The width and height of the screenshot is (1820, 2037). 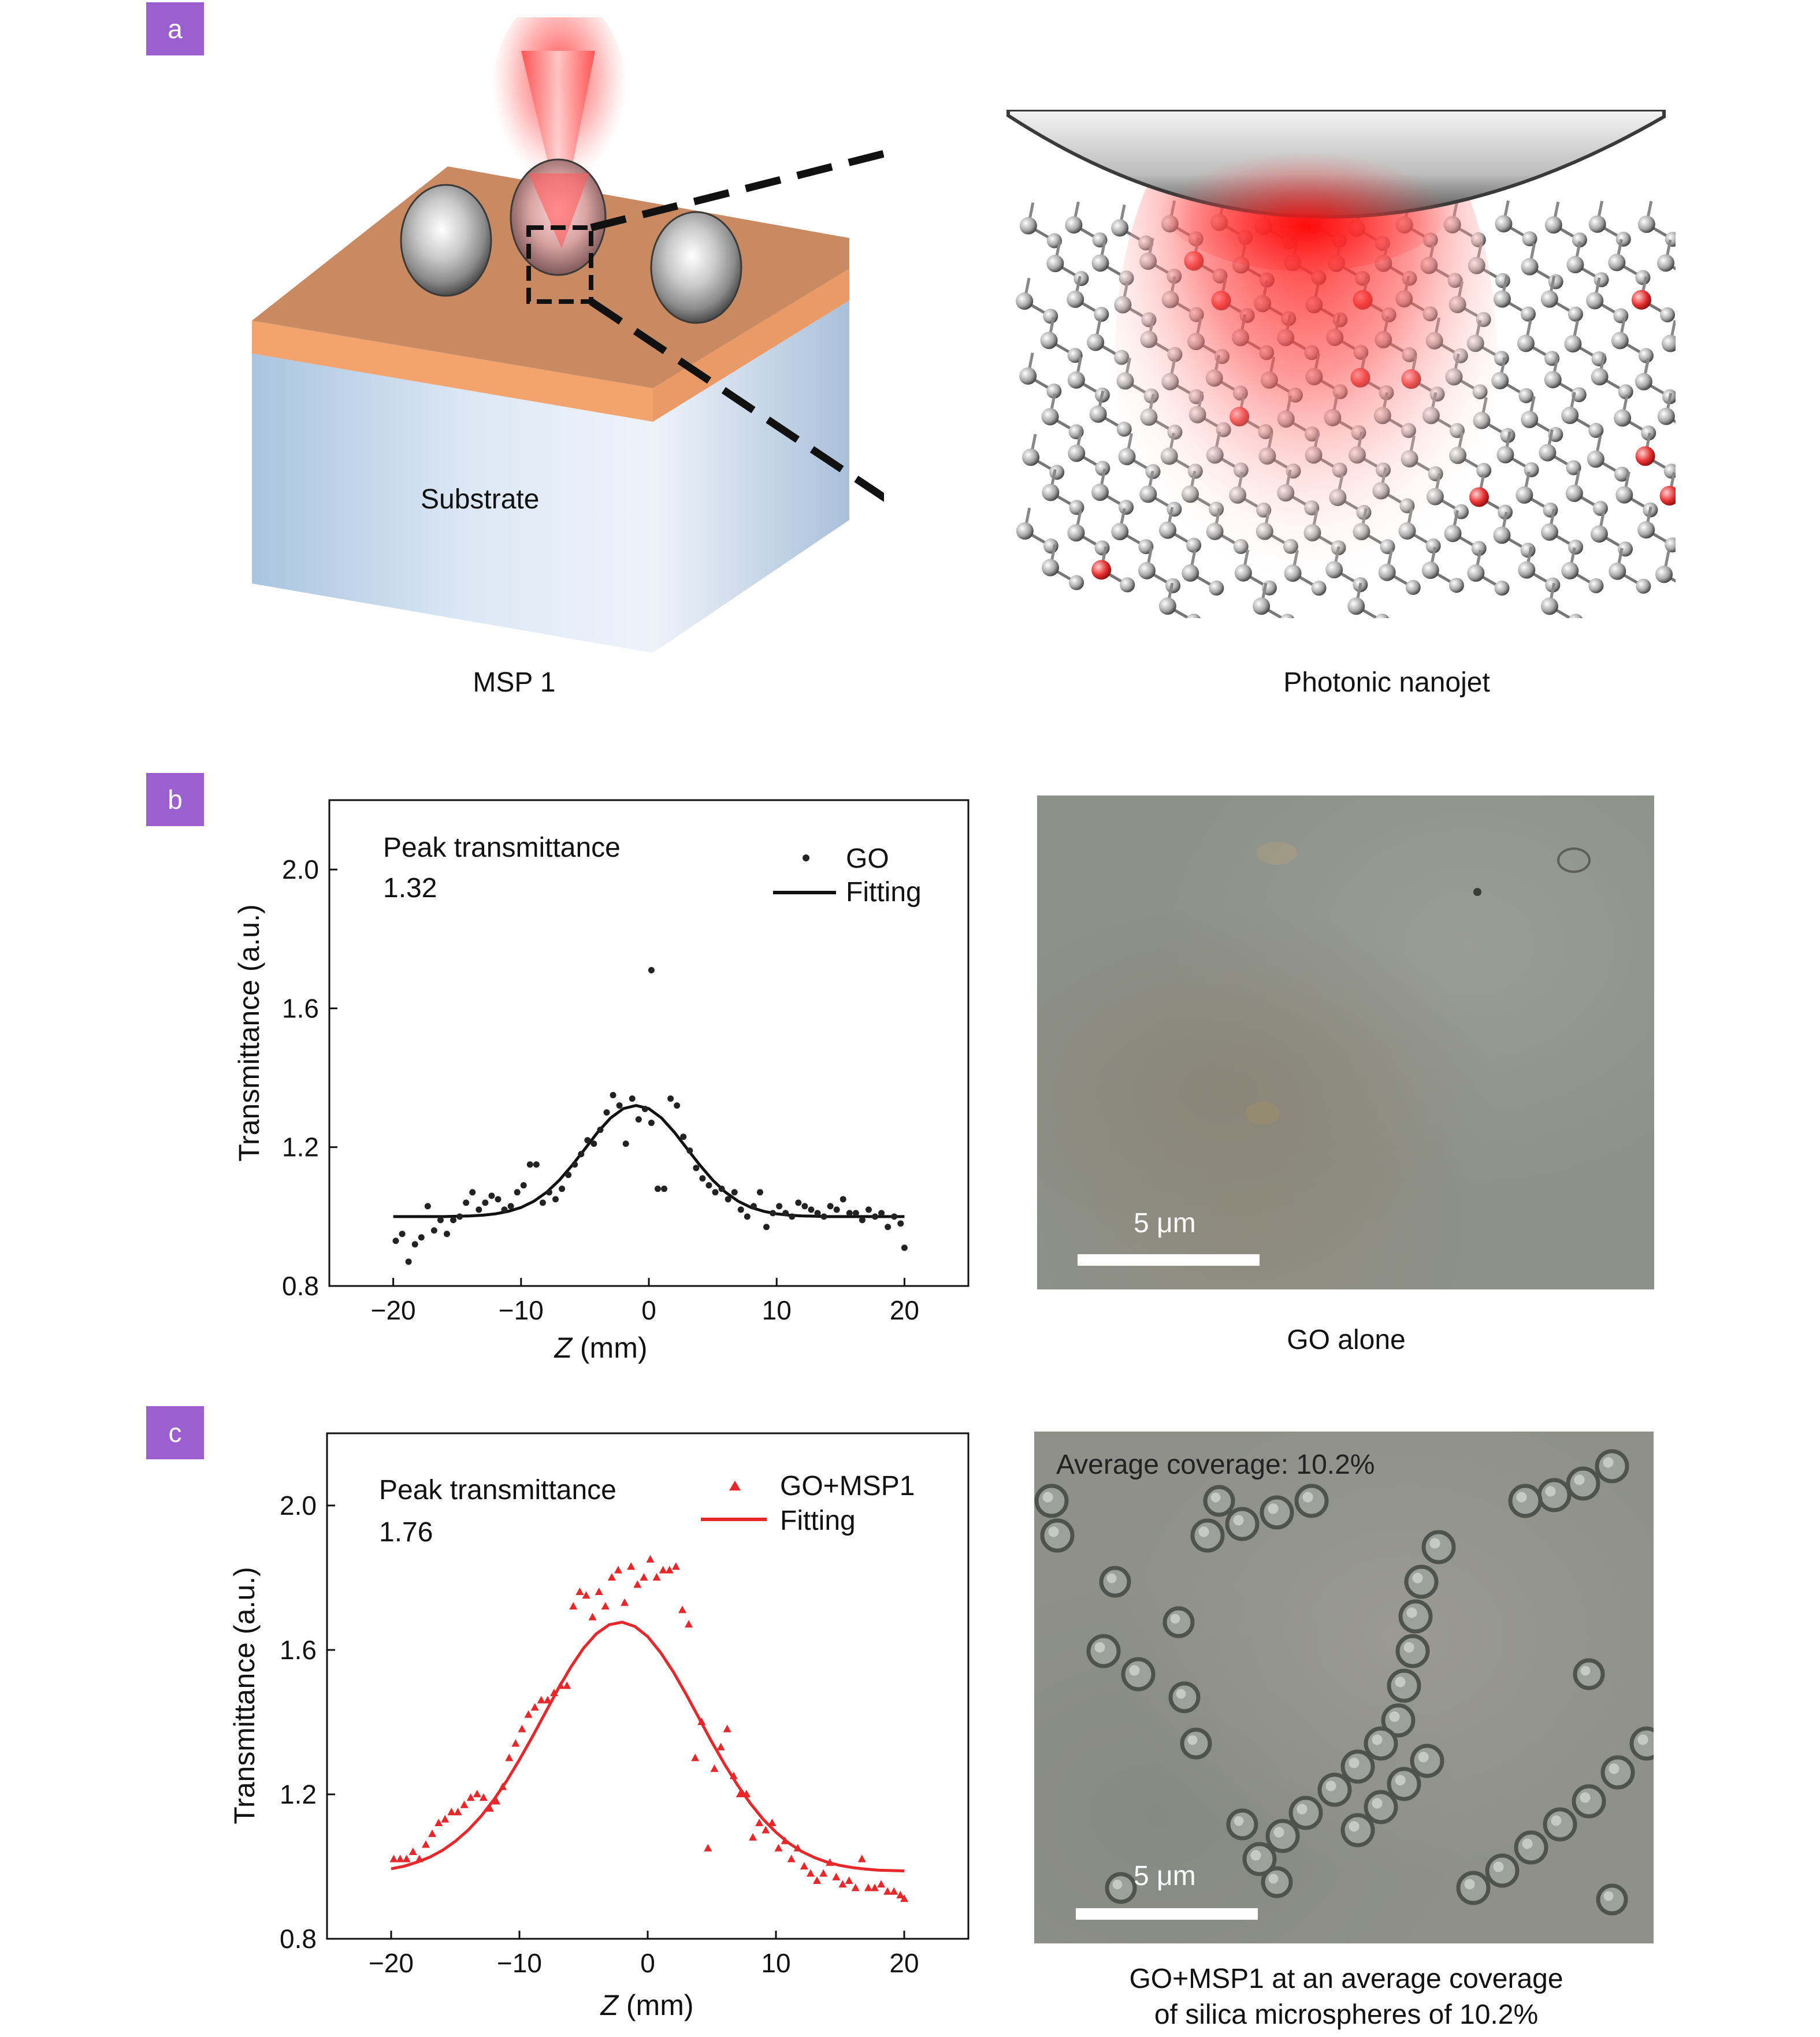 I want to click on plot-frame, so click(x=648, y=1686).